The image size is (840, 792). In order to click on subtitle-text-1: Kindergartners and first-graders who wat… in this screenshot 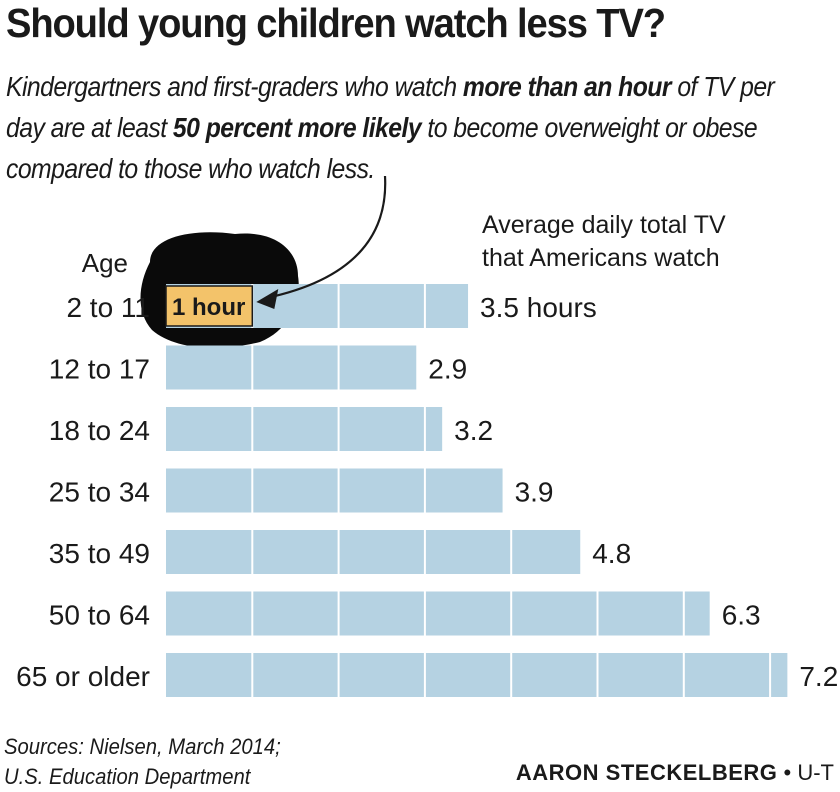, I will do `click(234, 86)`.